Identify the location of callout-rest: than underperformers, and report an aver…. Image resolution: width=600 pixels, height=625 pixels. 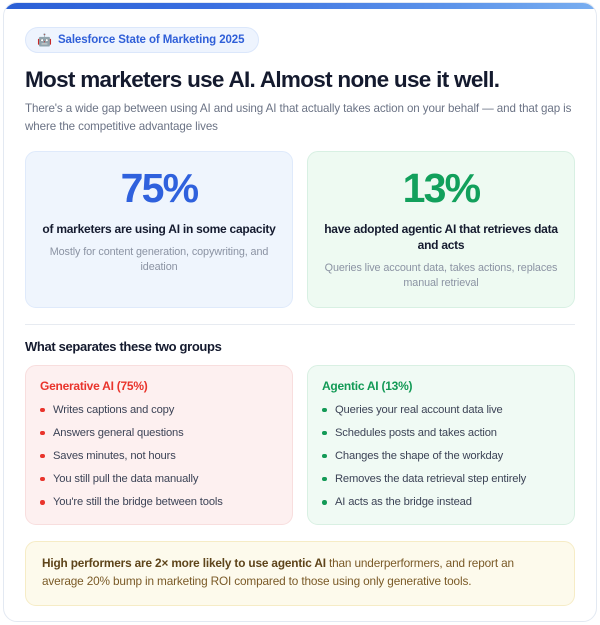
(278, 572).